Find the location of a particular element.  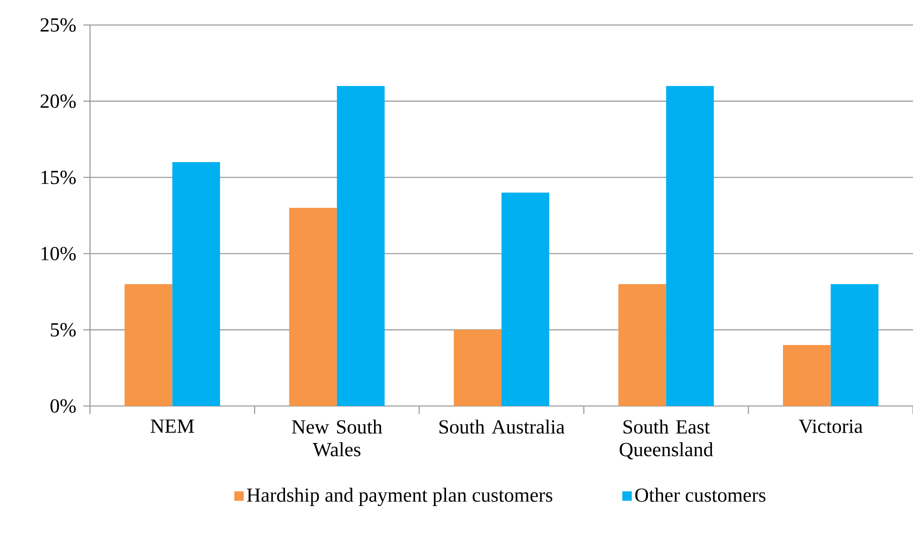

x-tick-label: New South Wales is located at coordinates (337, 438).